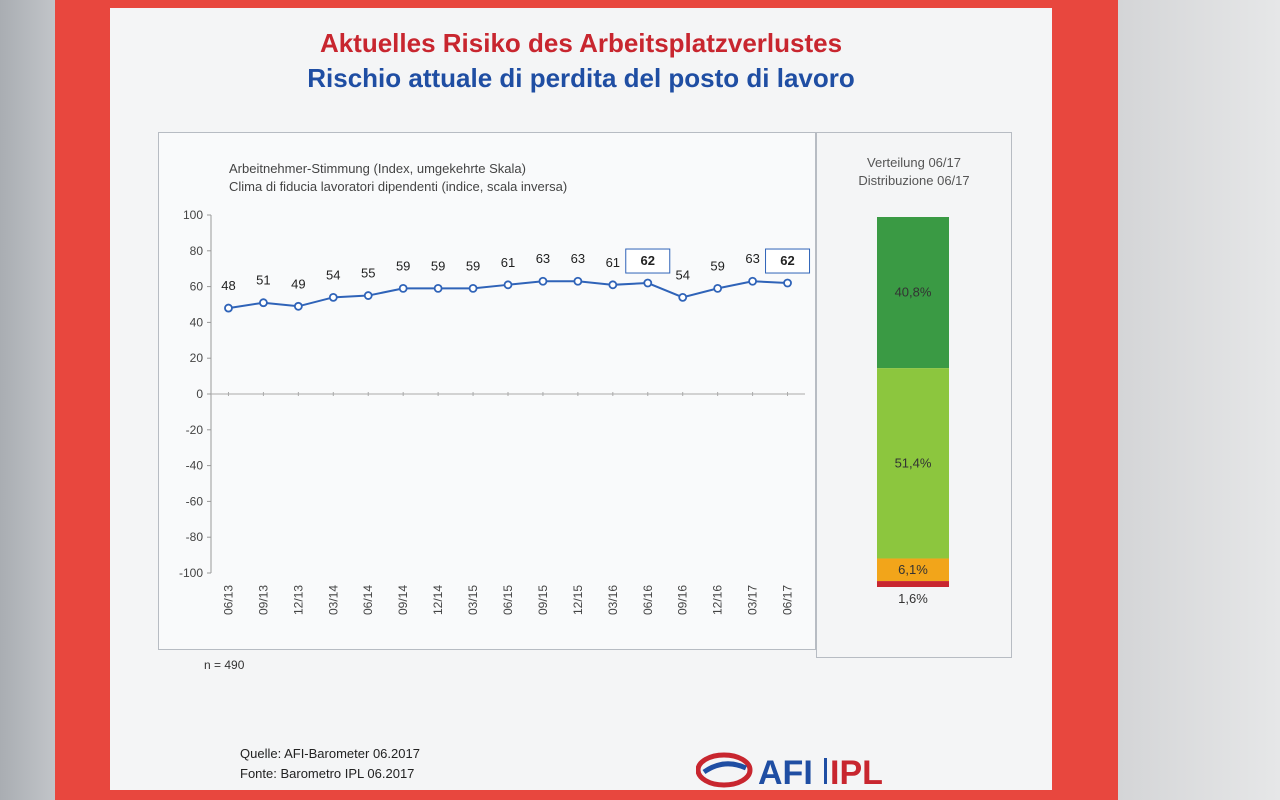  Describe the element at coordinates (197, 358) in the screenshot. I see `y-tick-label: 20` at that location.